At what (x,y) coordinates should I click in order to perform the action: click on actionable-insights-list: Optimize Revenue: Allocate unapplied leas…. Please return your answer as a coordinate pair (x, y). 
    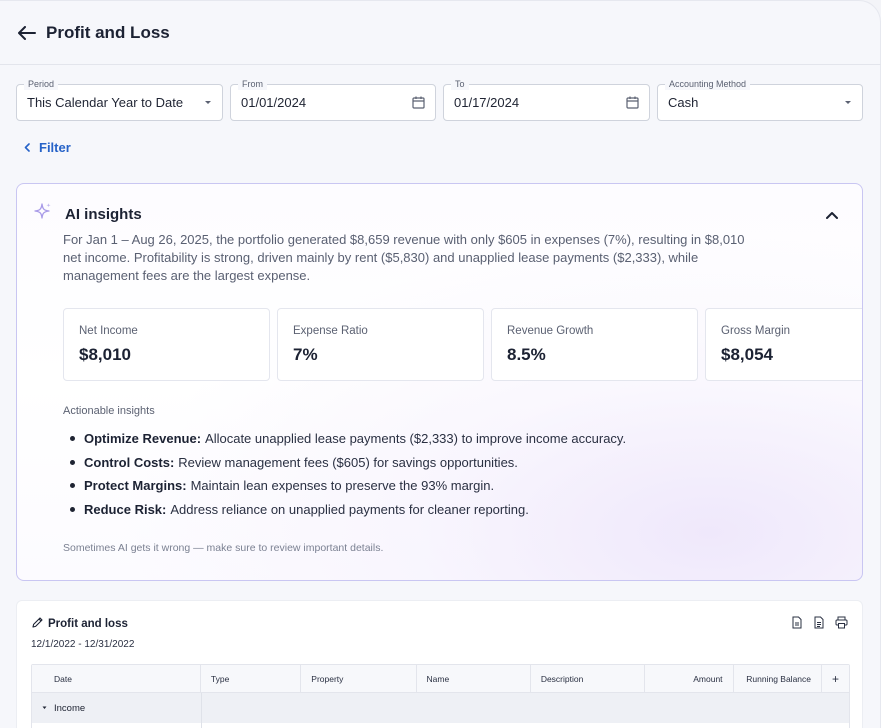
    Looking at the image, I should click on (348, 474).